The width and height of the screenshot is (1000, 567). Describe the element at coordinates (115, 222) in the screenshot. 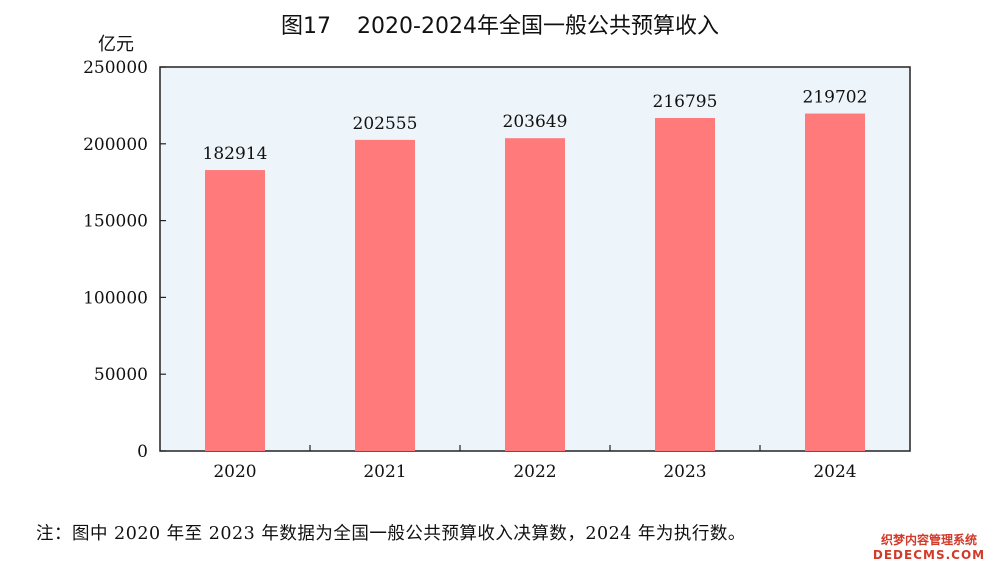

I see `y-tick-label: 150000` at that location.